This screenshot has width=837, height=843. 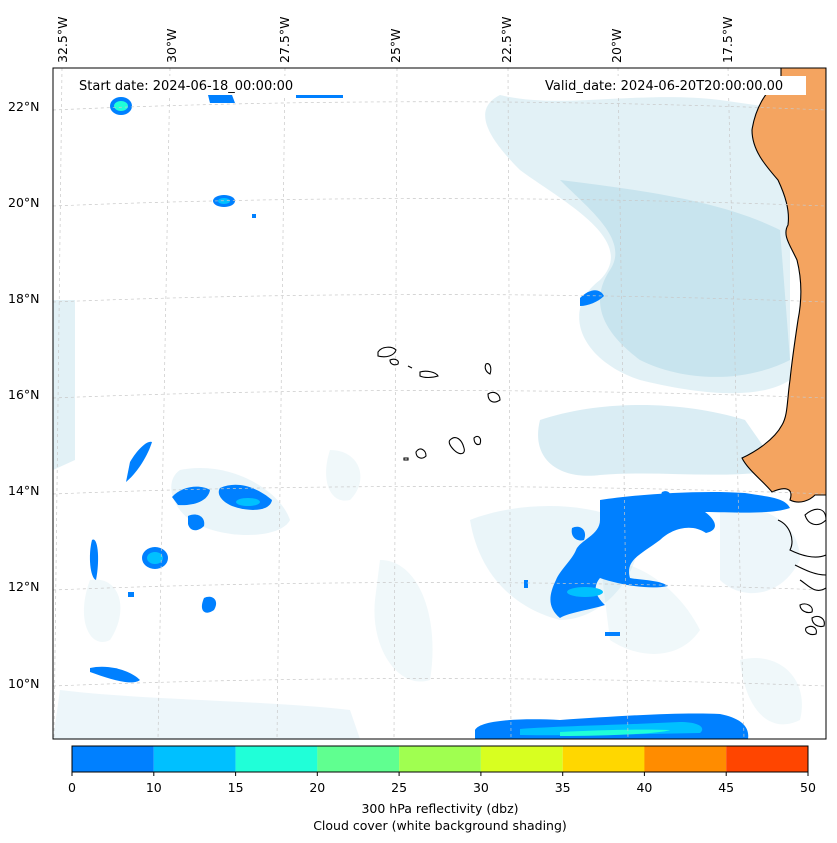 I want to click on valid-date-label: Valid_date: 2024-06-20T20:00:00.00, so click(x=664, y=86).